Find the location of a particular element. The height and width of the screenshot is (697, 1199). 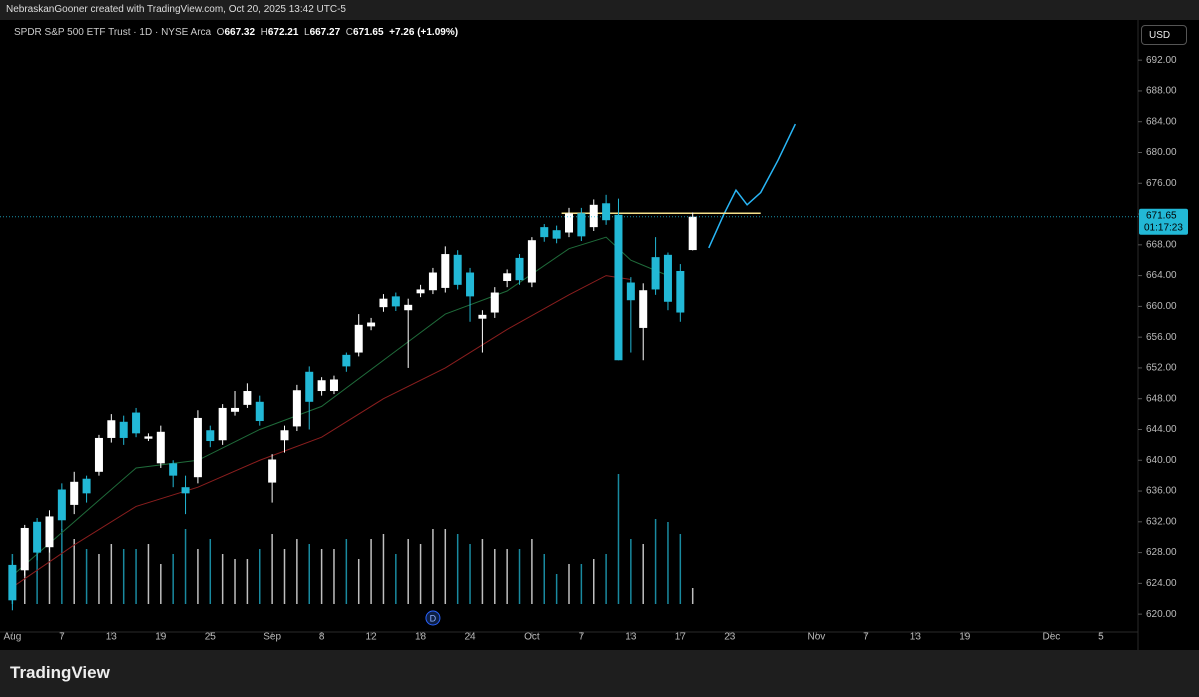

x-tick-label: 25 is located at coordinates (211, 637).